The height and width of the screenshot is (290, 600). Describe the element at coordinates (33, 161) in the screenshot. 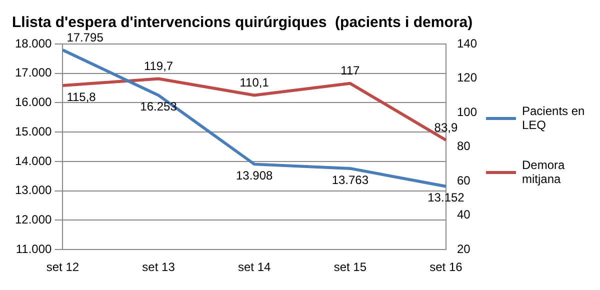

I see `y-tick-label: 14.000` at that location.